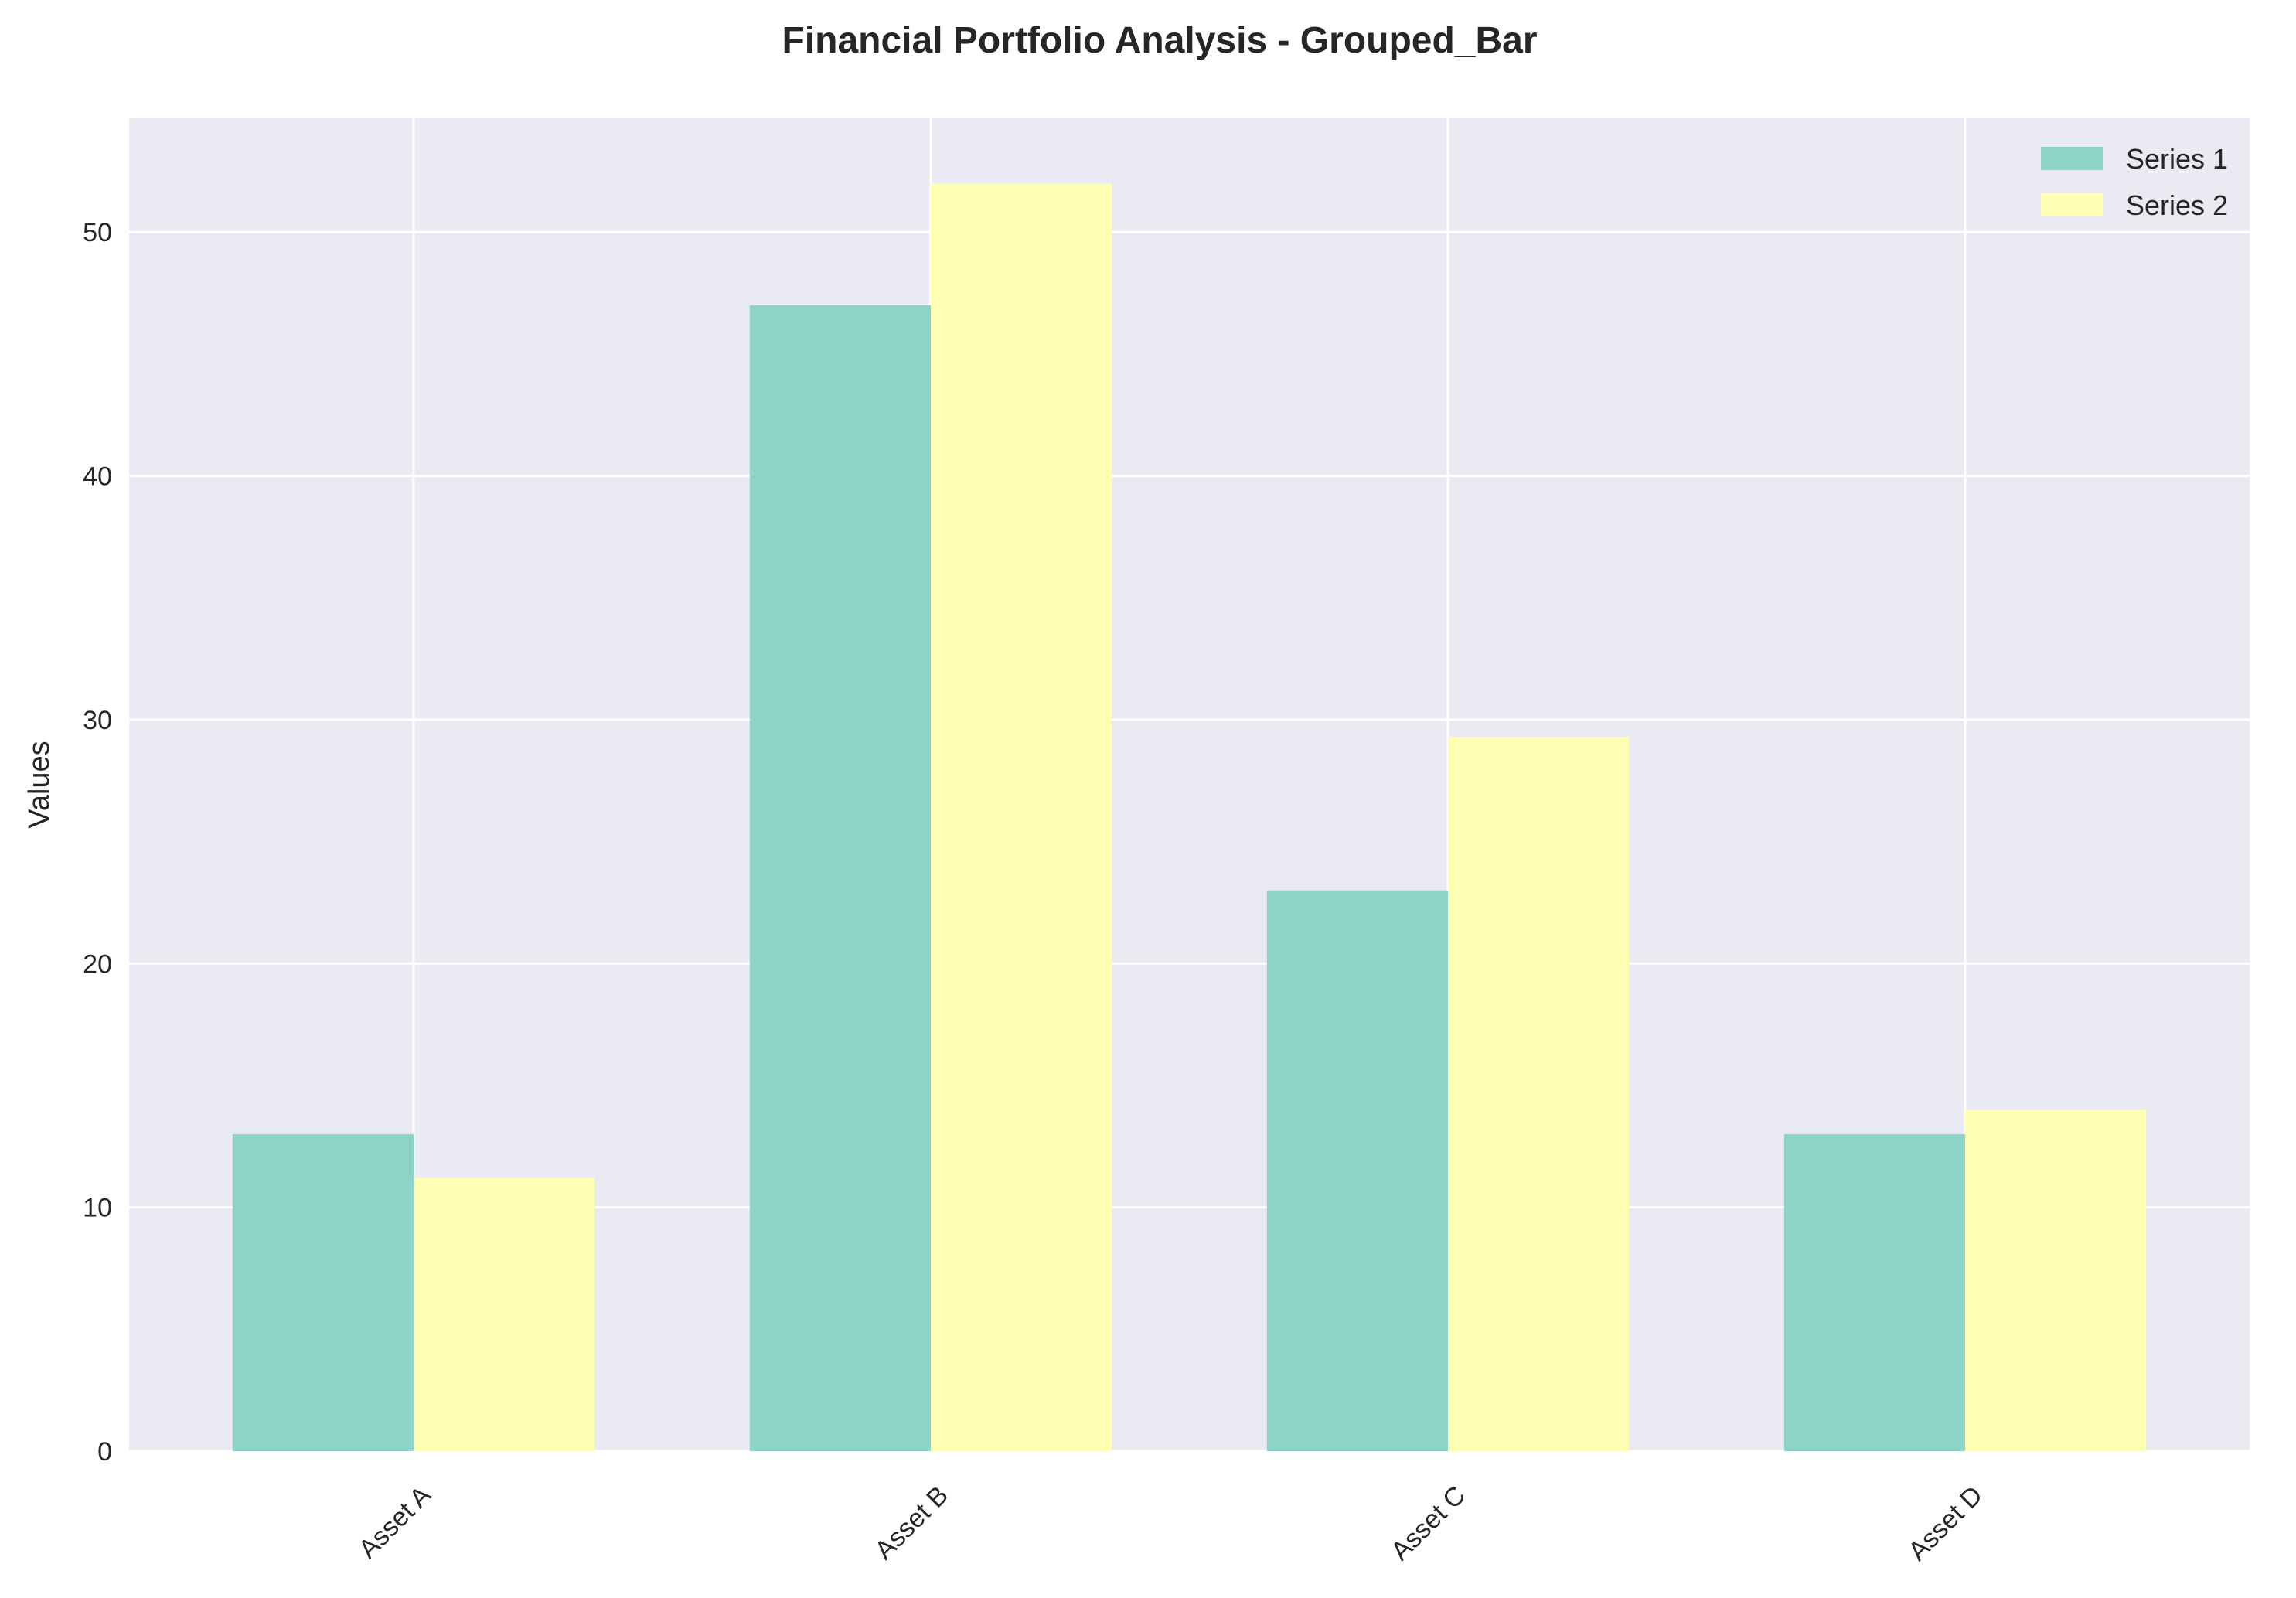 The image size is (2296, 1598). I want to click on y-tick-label-30: 30, so click(97, 720).